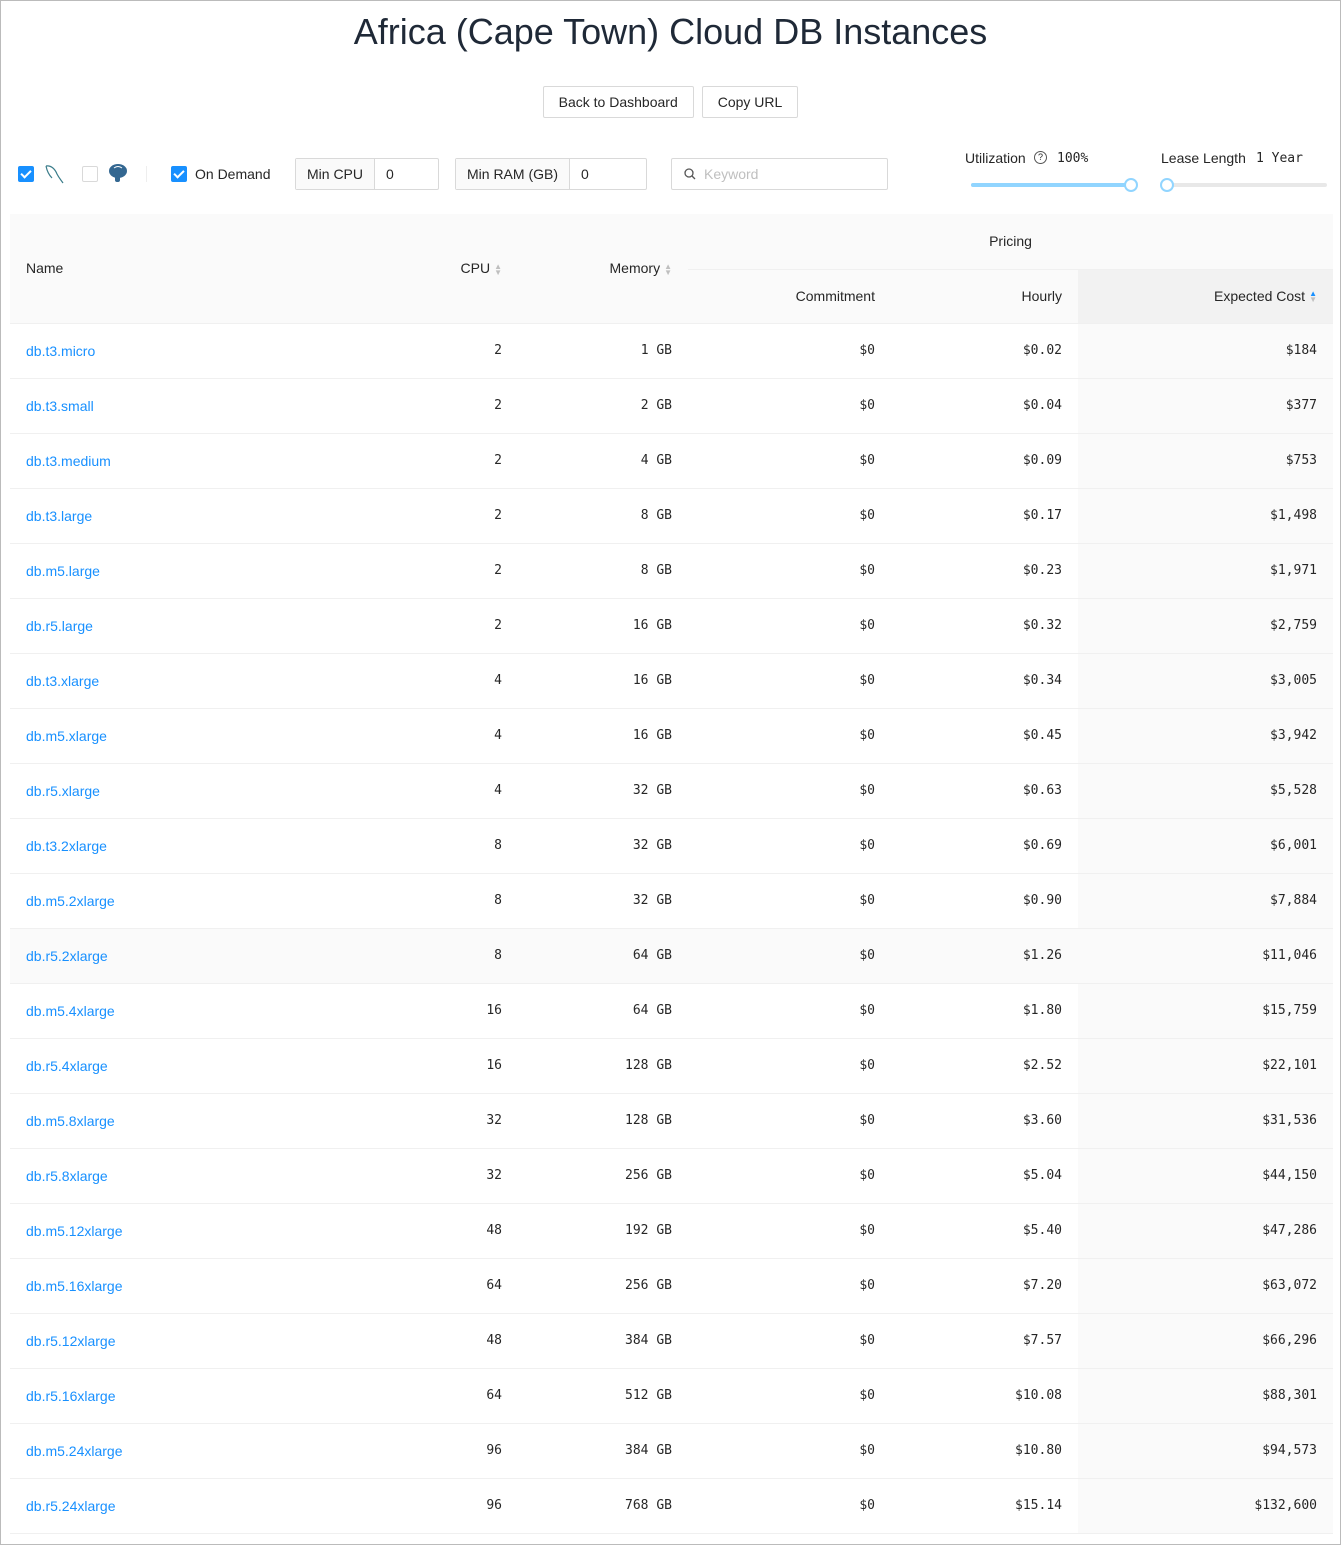 Image resolution: width=1341 pixels, height=1545 pixels. I want to click on hourly-cell: $0.45, so click(984, 736).